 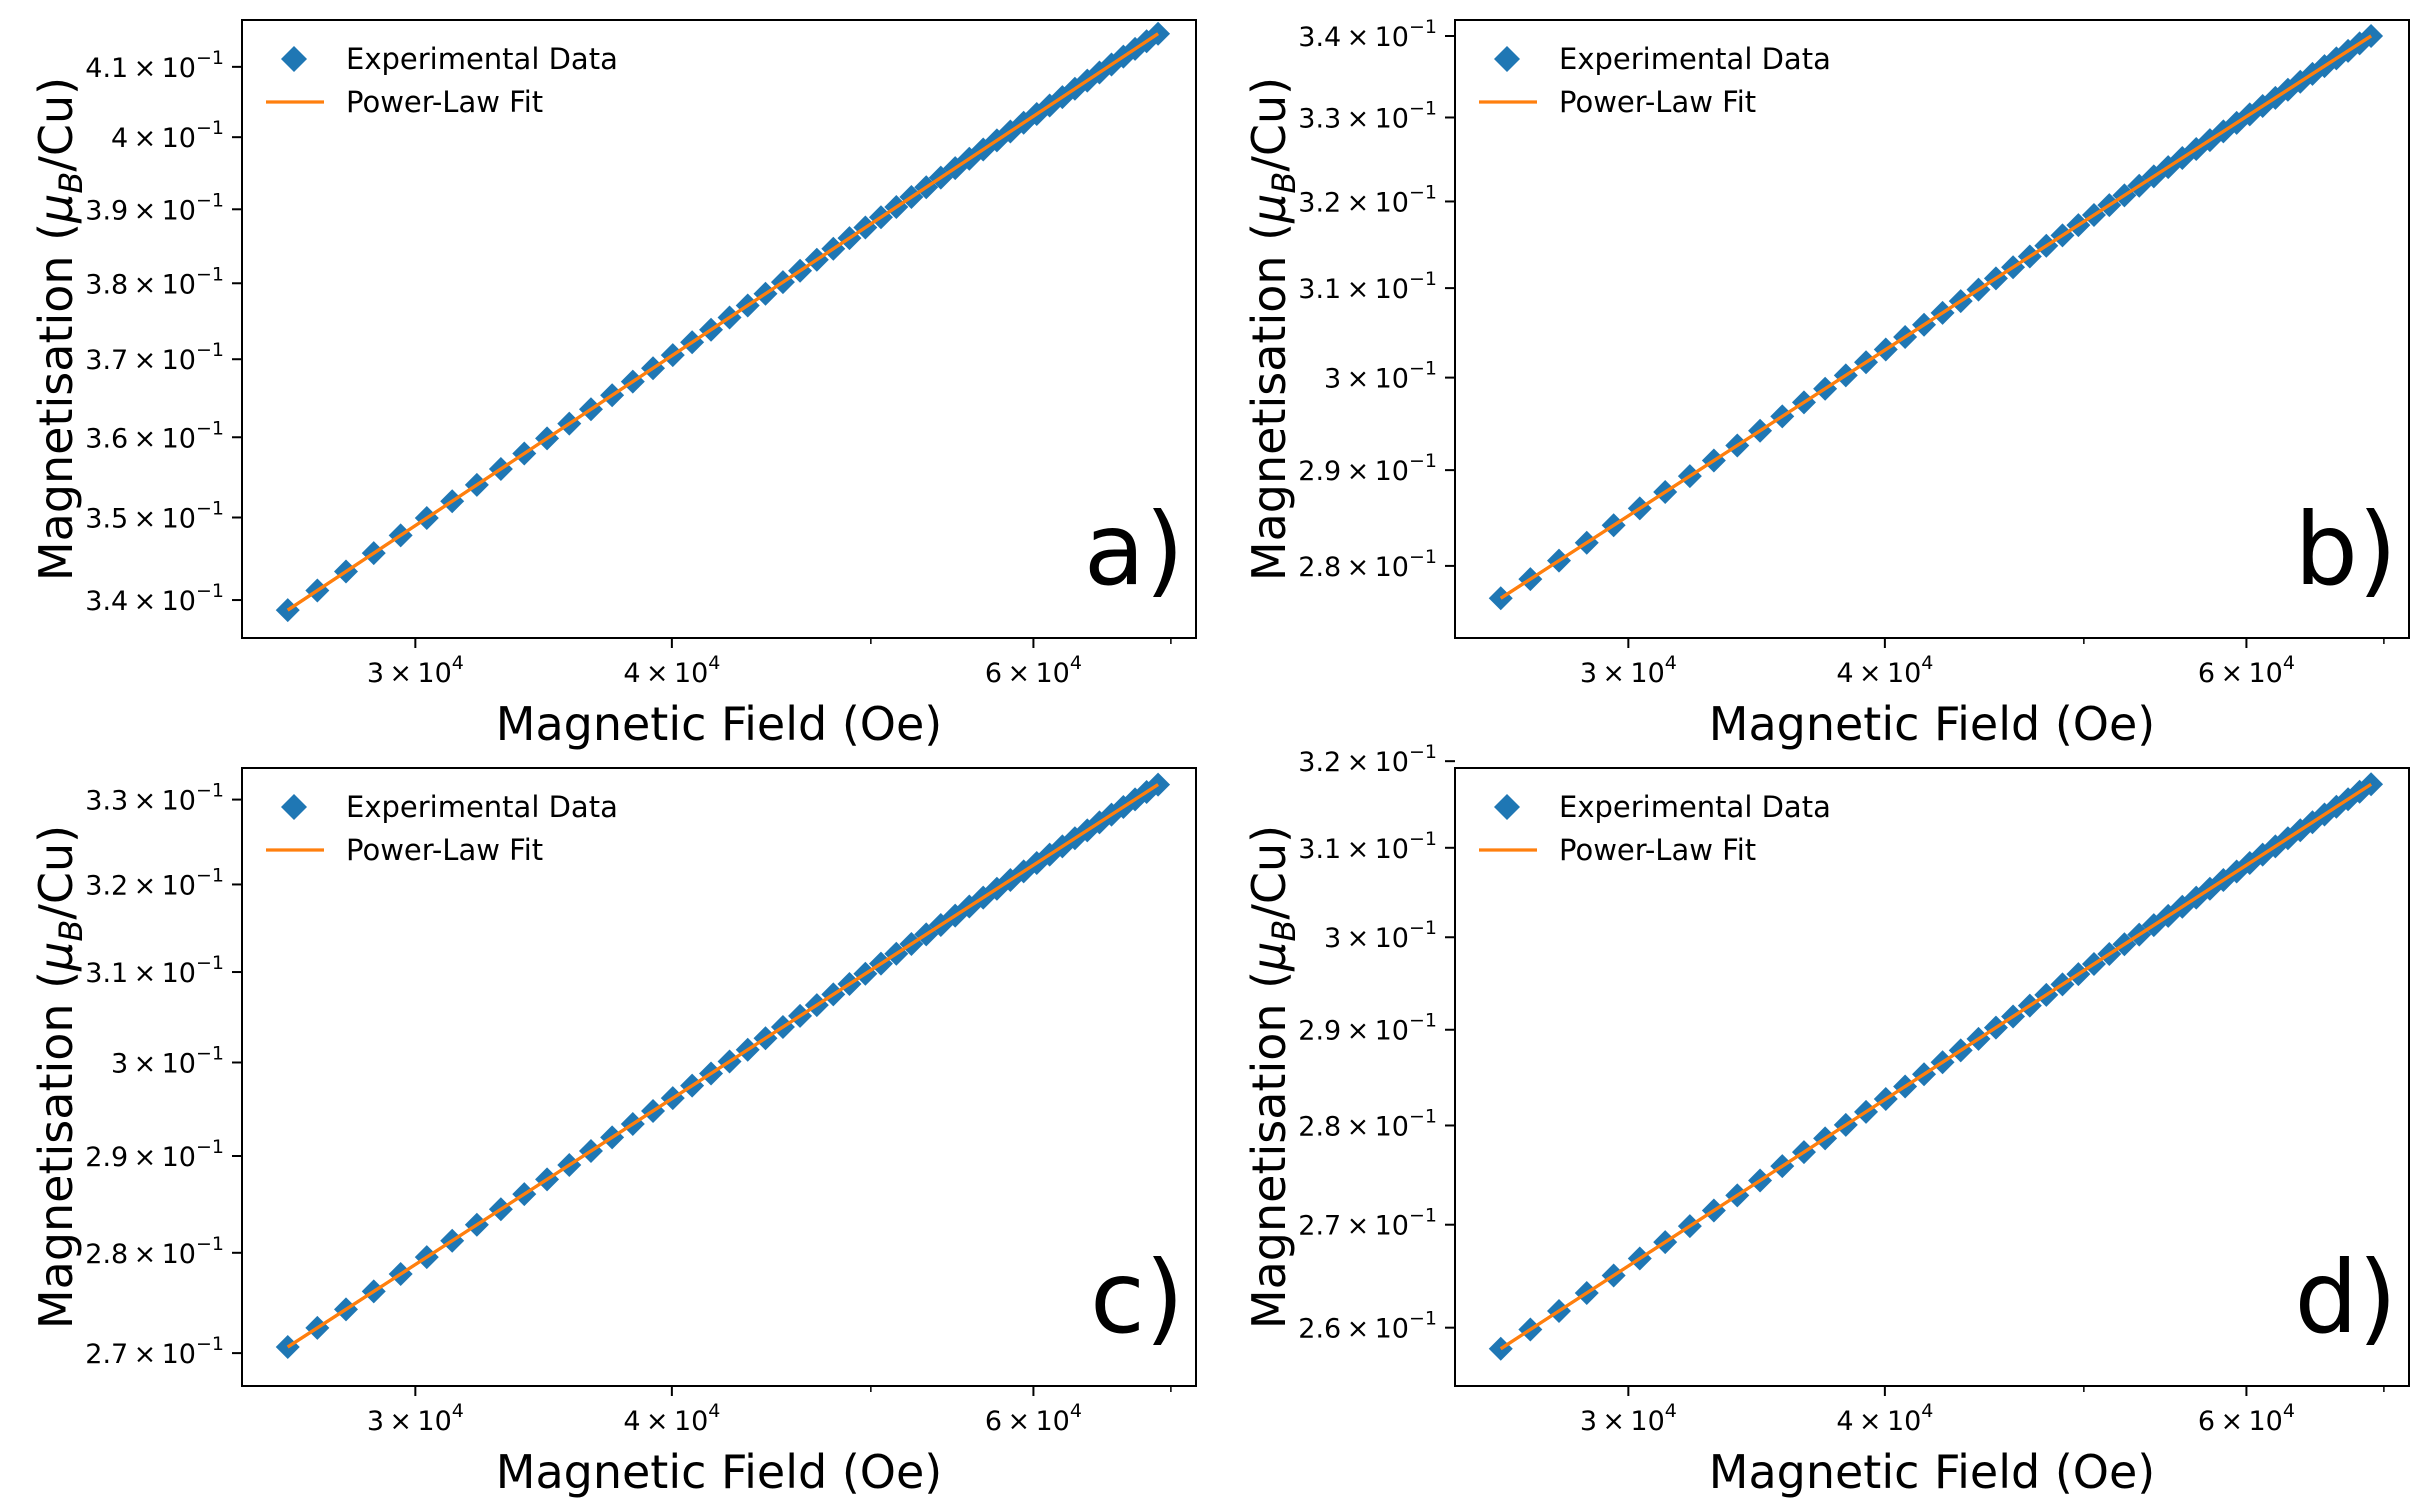 I want to click on panel-c-y-tick-label: 2.9 × 10⁻¹, so click(x=154, y=1154).